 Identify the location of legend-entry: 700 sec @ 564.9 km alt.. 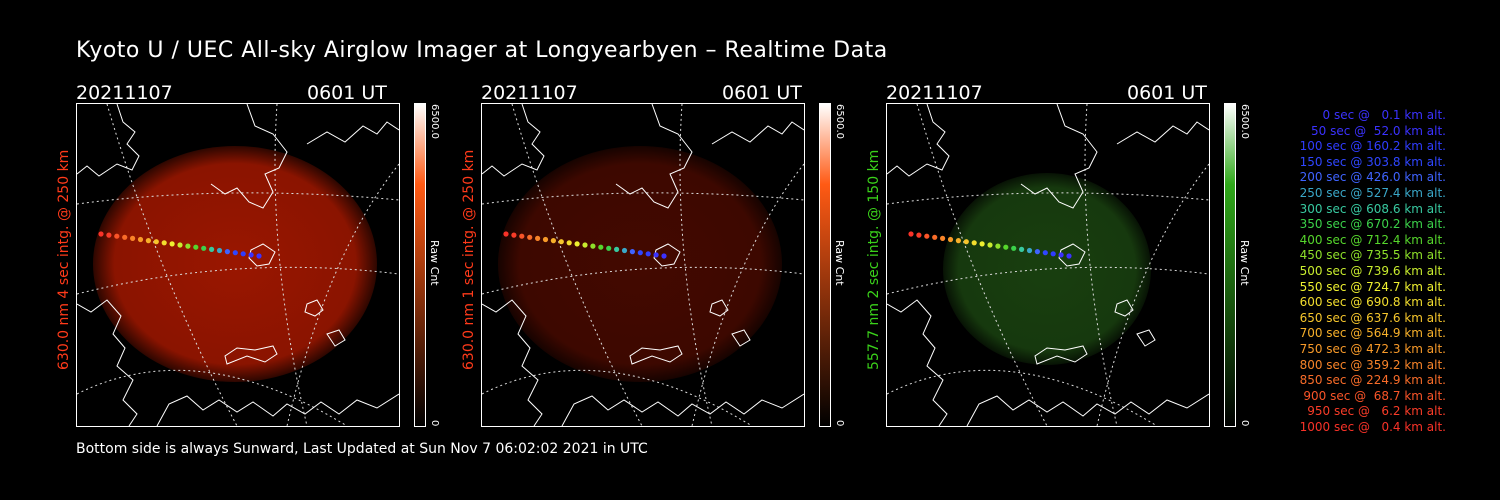
(1372, 333).